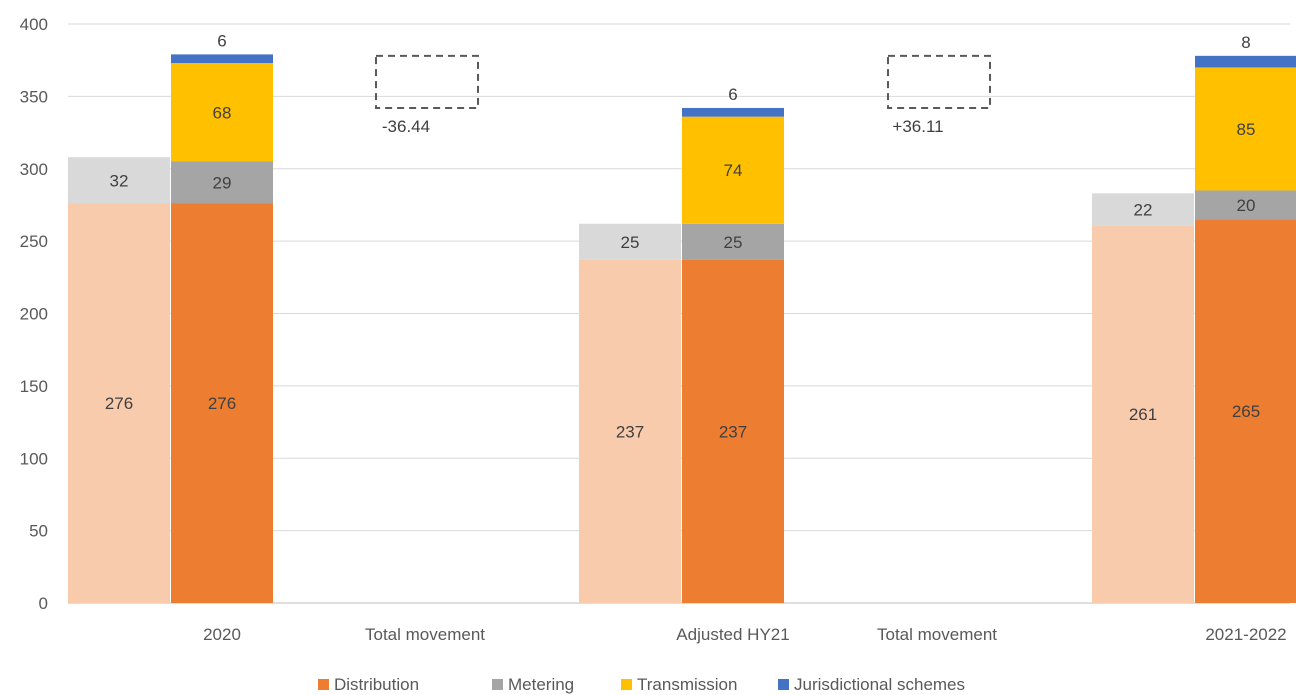  I want to click on data-label: 276, so click(222, 403).